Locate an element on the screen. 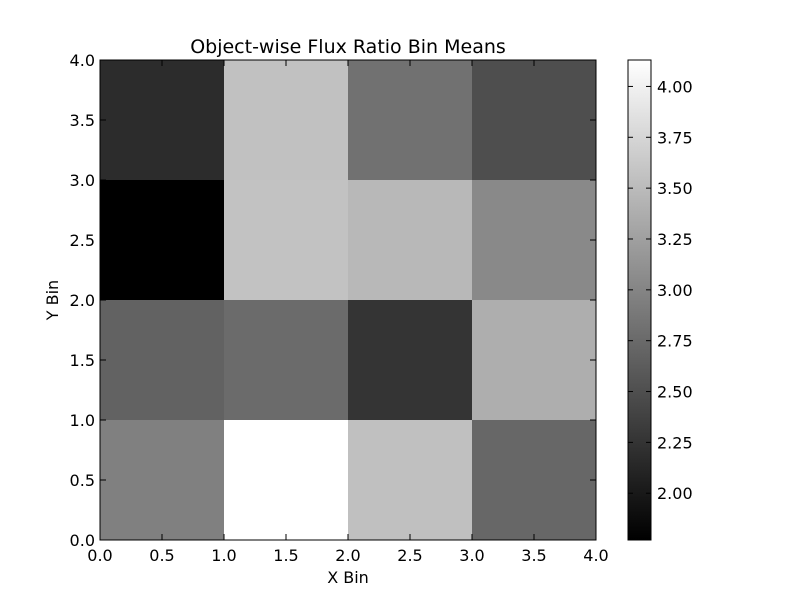 This screenshot has height=600, width=800. x-tick-label: 1.5 is located at coordinates (285, 555).